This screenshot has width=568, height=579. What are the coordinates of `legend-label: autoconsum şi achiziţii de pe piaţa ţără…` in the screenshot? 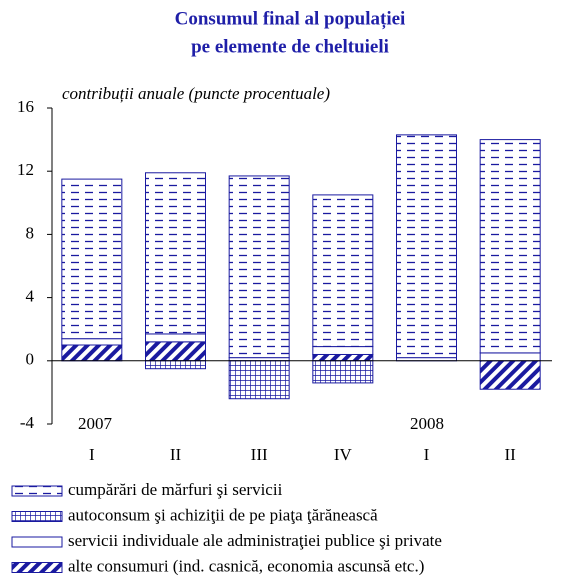 It's located at (223, 514).